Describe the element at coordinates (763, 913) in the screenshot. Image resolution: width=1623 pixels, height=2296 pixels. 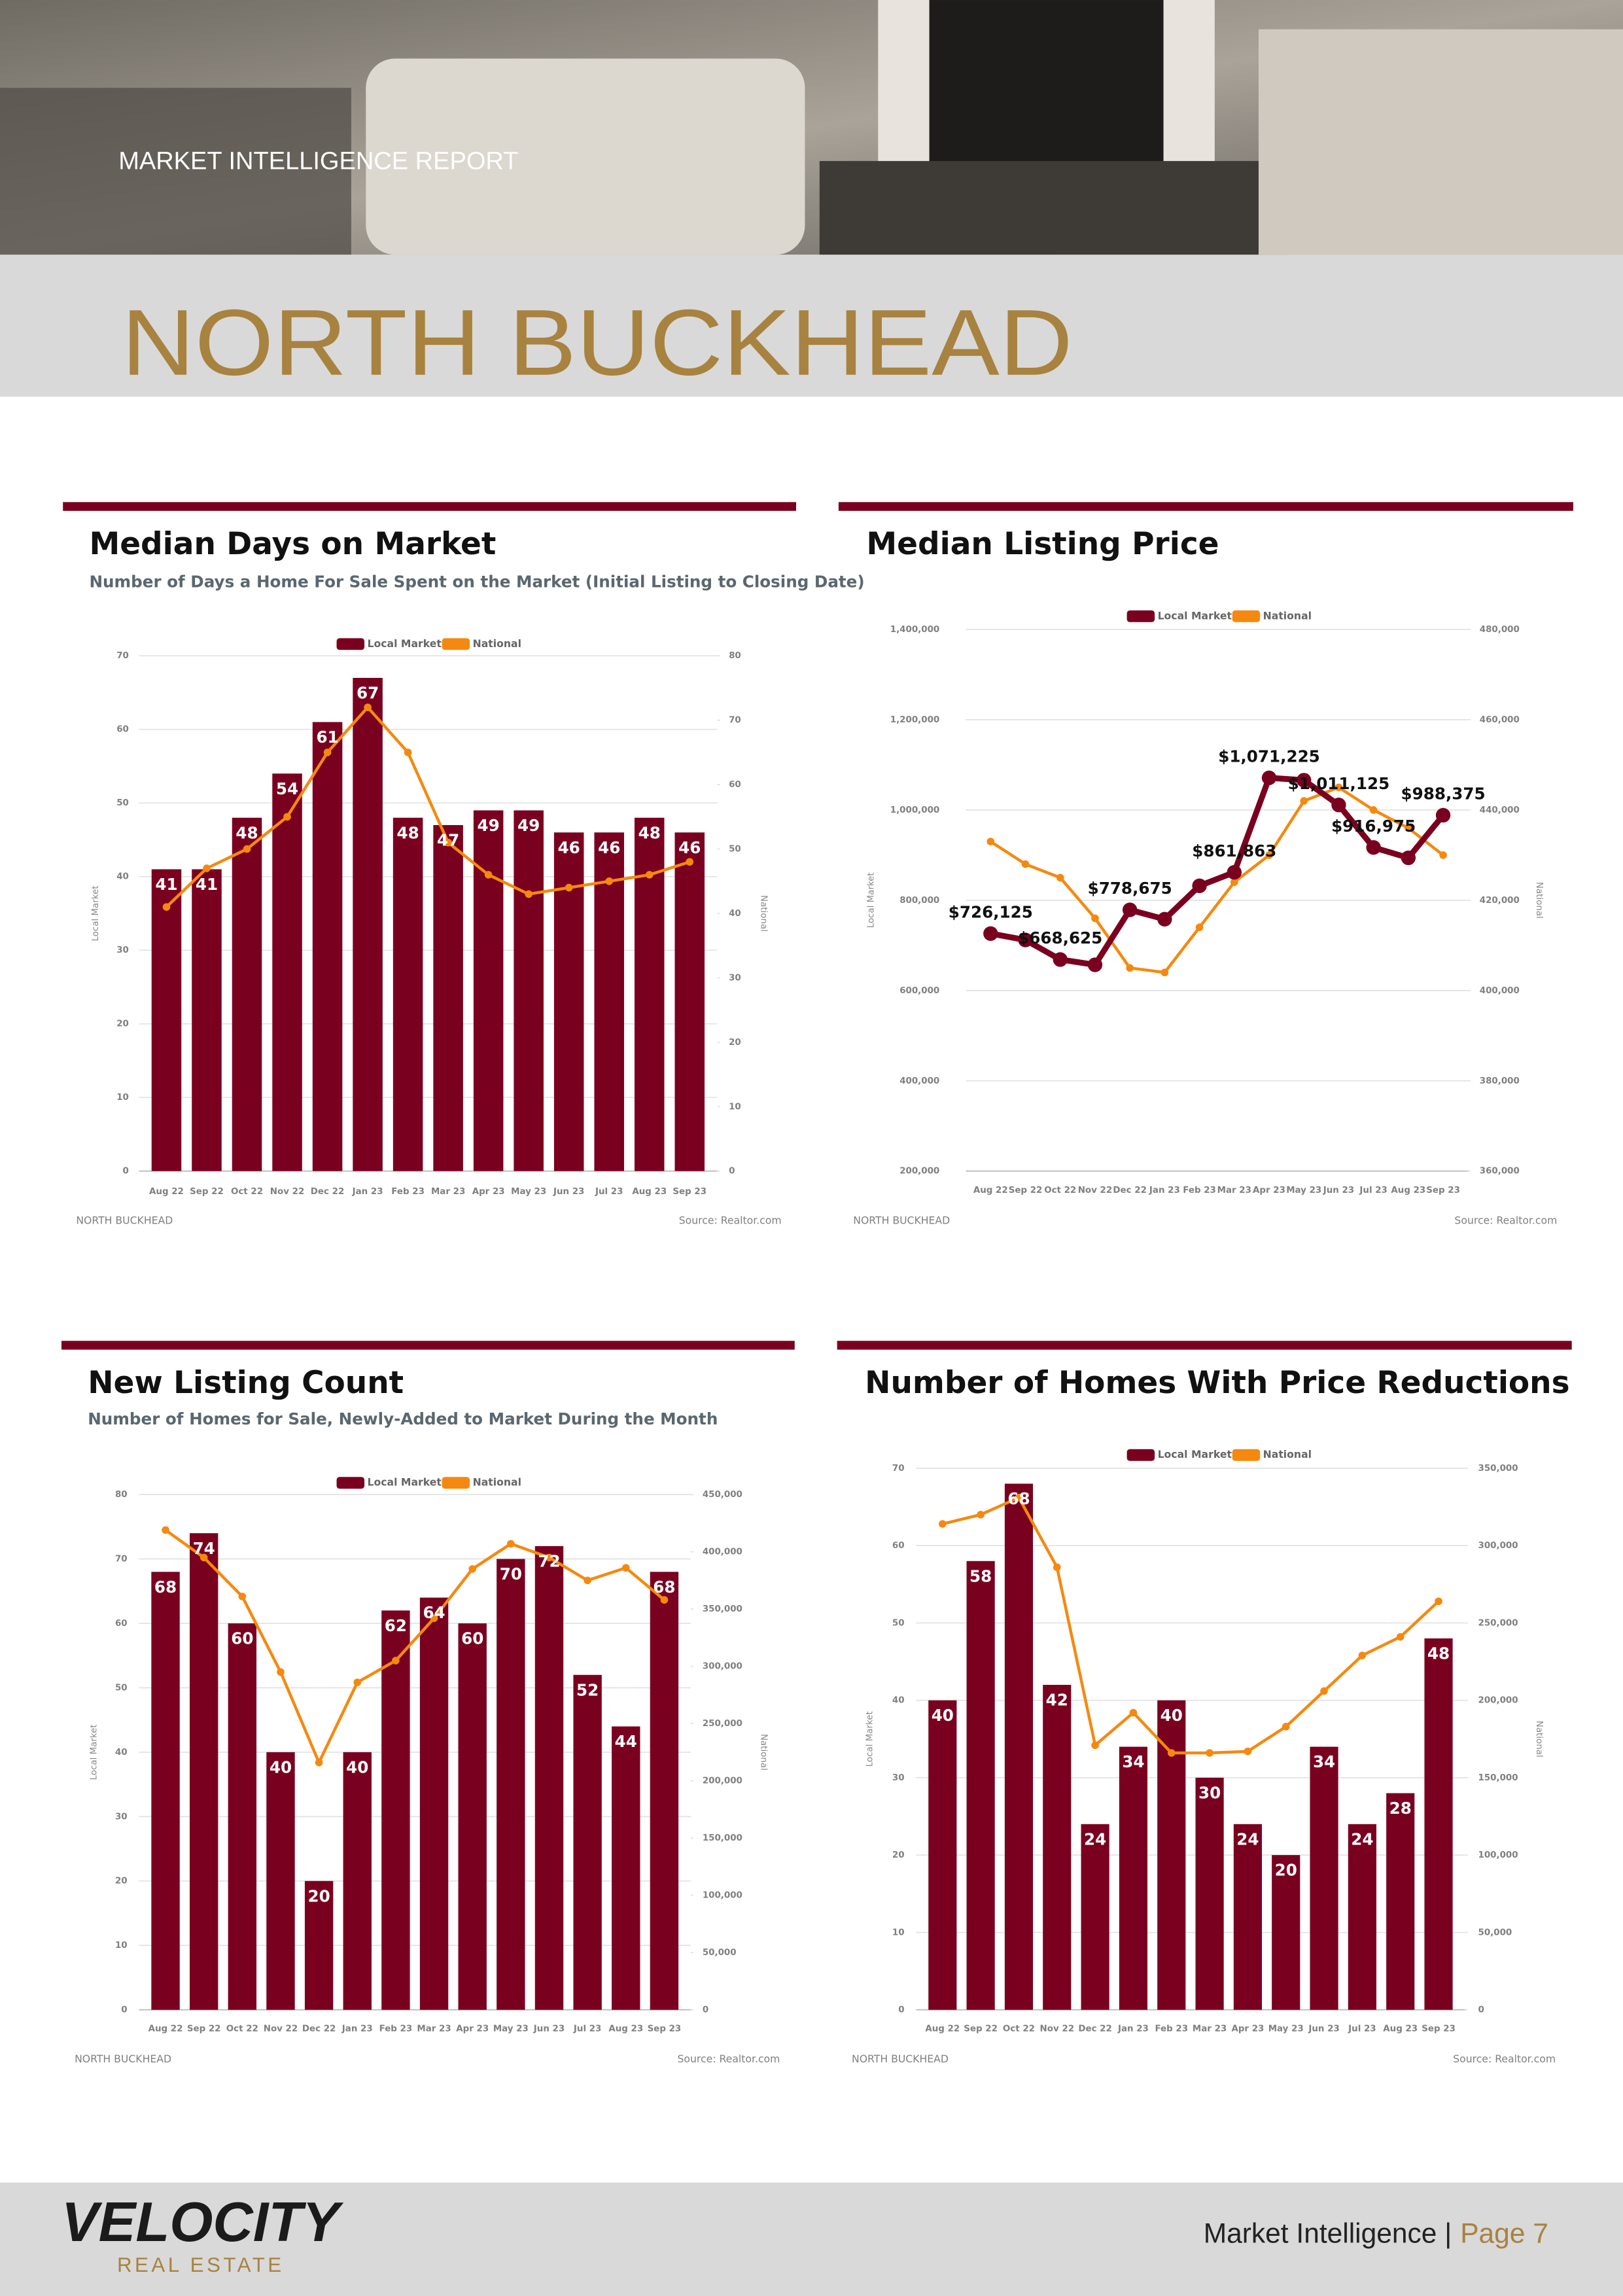
I see `y2-axis-label: National` at that location.